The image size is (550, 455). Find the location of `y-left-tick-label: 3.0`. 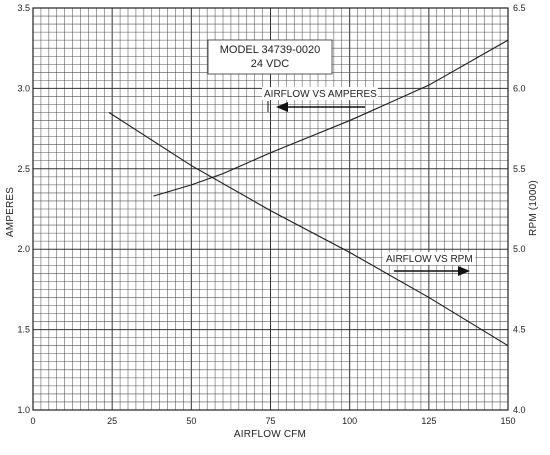

y-left-tick-label: 3.0 is located at coordinates (23, 88).